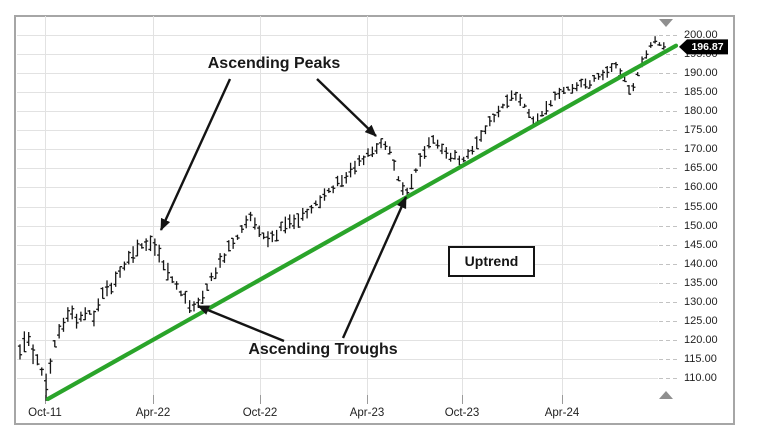  What do you see at coordinates (701, 73) in the screenshot?
I see `y-axis-tick-label: 190.00` at bounding box center [701, 73].